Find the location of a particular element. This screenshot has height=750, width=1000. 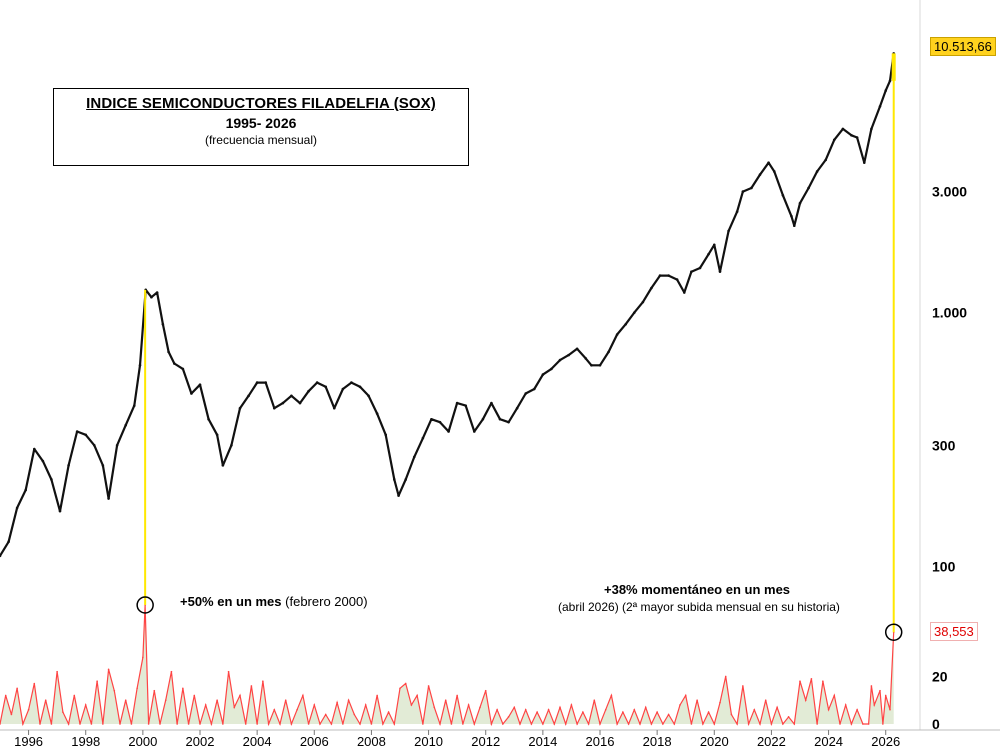

x-tick-label: 2022 is located at coordinates (771, 741).